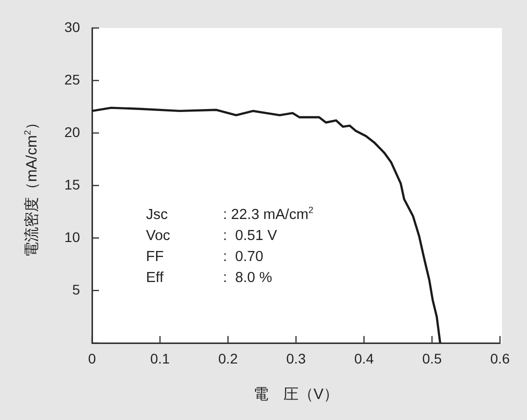 The height and width of the screenshot is (420, 527). What do you see at coordinates (72, 79) in the screenshot?
I see `y-tick-label: 25` at bounding box center [72, 79].